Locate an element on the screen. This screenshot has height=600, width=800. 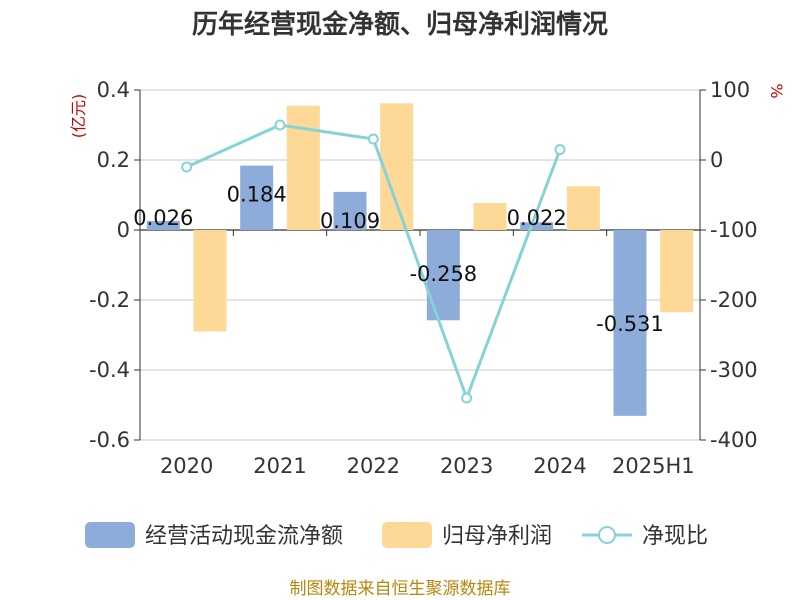
left-axis-unit: (亿元) is located at coordinates (78, 116).